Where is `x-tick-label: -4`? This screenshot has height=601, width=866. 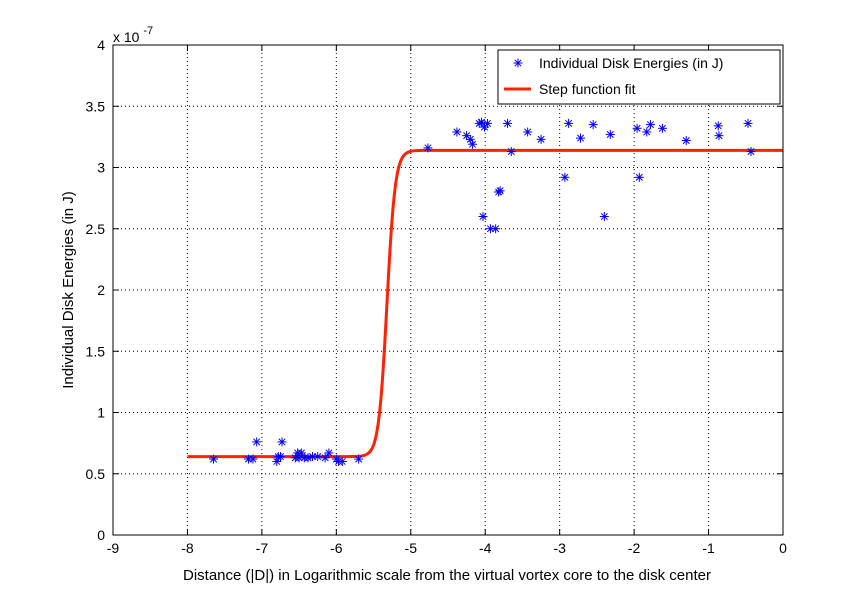
x-tick-label: -4 is located at coordinates (485, 548).